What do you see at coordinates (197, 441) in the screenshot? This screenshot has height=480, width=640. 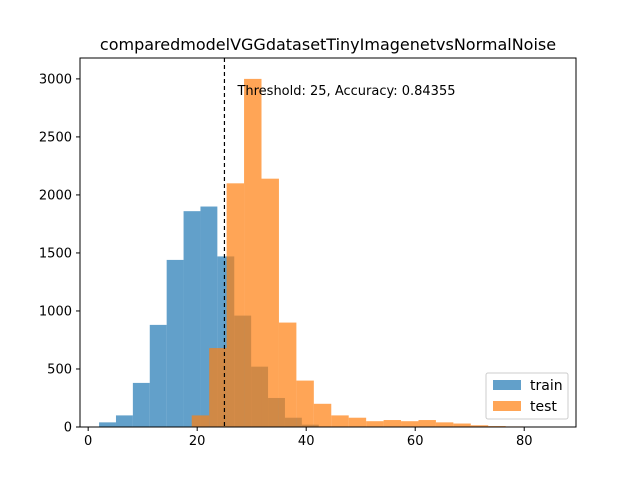 I see `x-tick-label: 20` at bounding box center [197, 441].